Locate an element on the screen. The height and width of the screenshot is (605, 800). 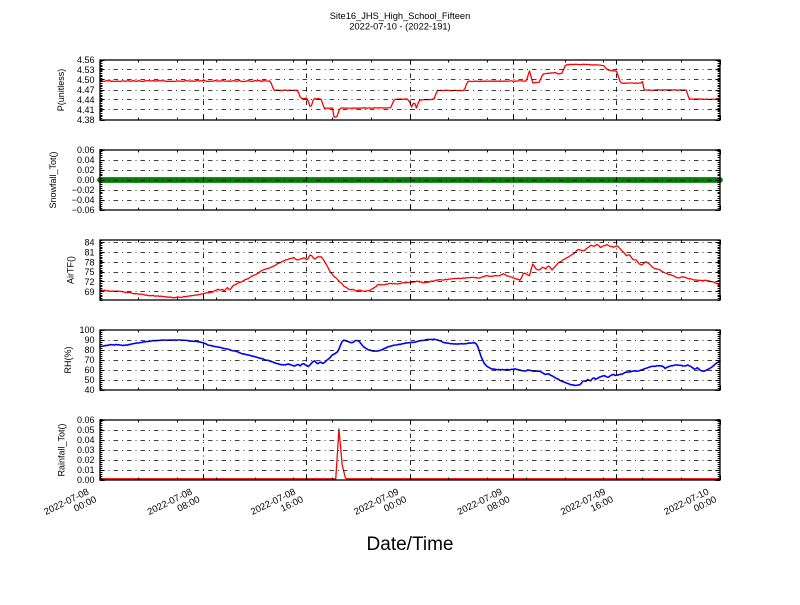
svg-text: 4.38 is located at coordinates (86, 120).